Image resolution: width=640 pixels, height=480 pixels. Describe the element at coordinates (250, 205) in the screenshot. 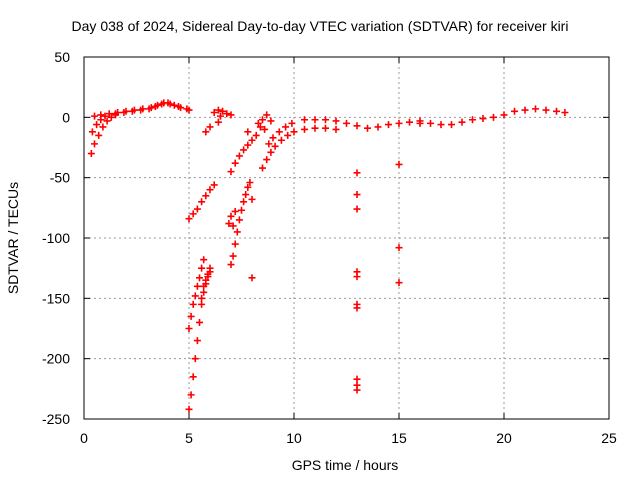

I see `series-isolated-8h` at that location.